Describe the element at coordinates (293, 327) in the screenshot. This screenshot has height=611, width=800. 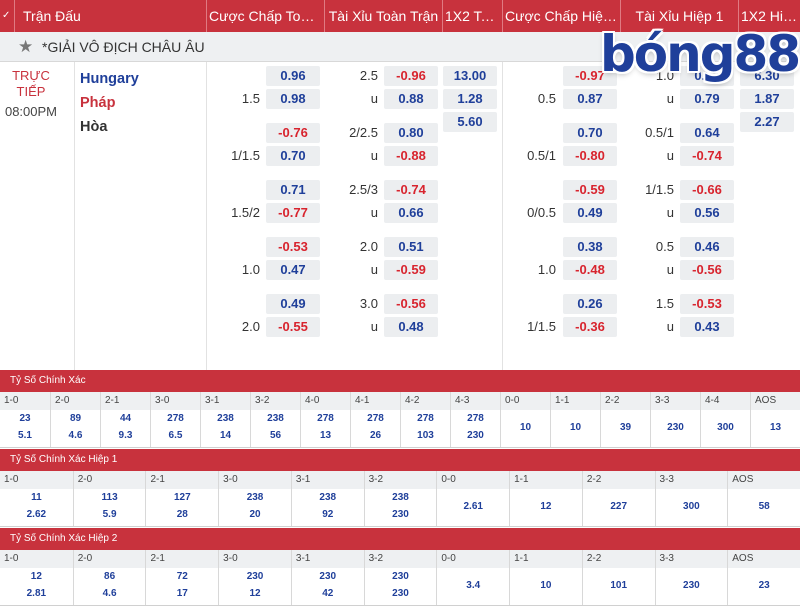
I see `odds-cell: -0.55` at that location.